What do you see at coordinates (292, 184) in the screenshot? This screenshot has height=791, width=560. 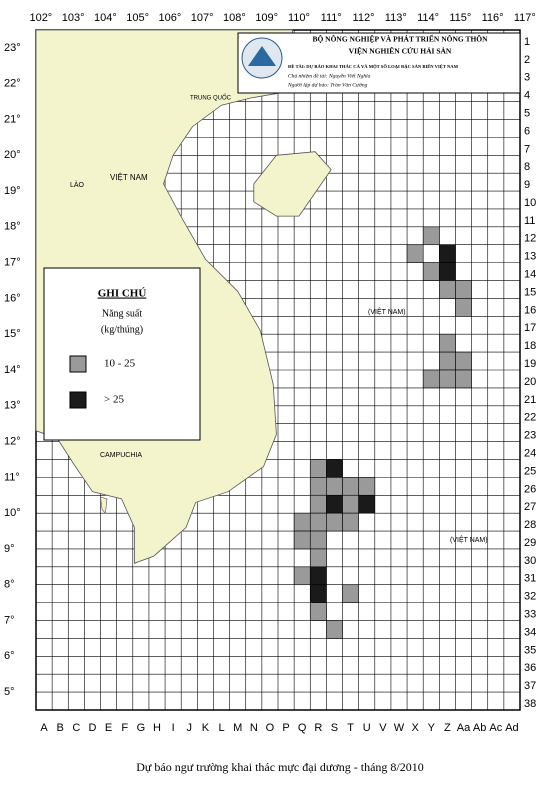 I see `hainan` at bounding box center [292, 184].